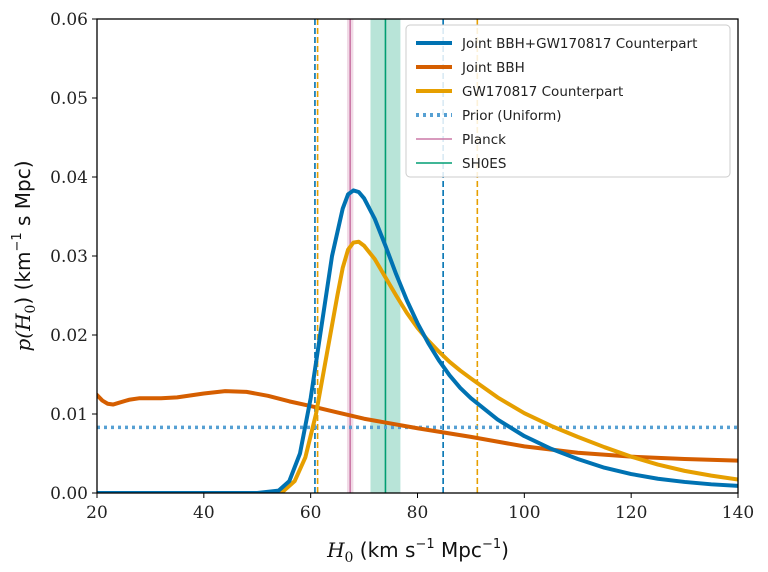  What do you see at coordinates (484, 140) in the screenshot?
I see `legend-label-4: Planck` at bounding box center [484, 140].